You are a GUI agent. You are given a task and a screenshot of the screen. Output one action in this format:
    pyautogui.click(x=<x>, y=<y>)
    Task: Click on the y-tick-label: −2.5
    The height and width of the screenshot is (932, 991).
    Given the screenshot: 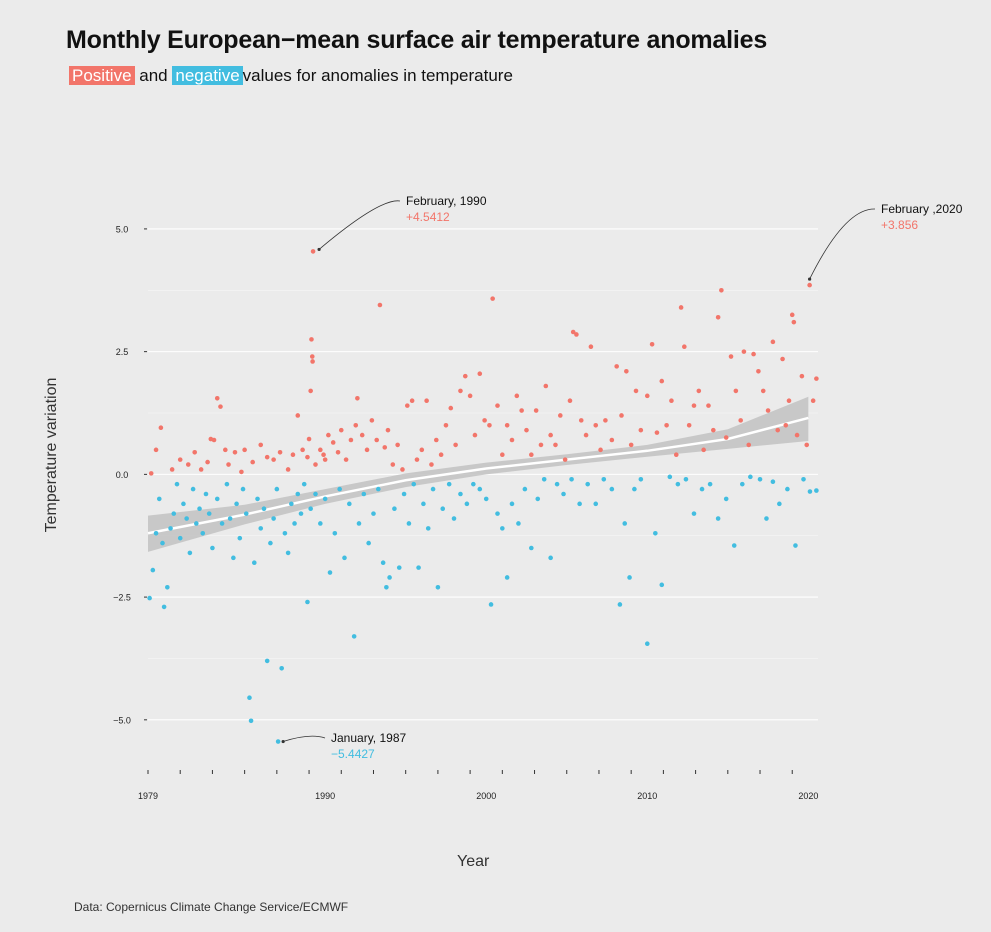 What is the action you would take?
    pyautogui.click(x=122, y=598)
    